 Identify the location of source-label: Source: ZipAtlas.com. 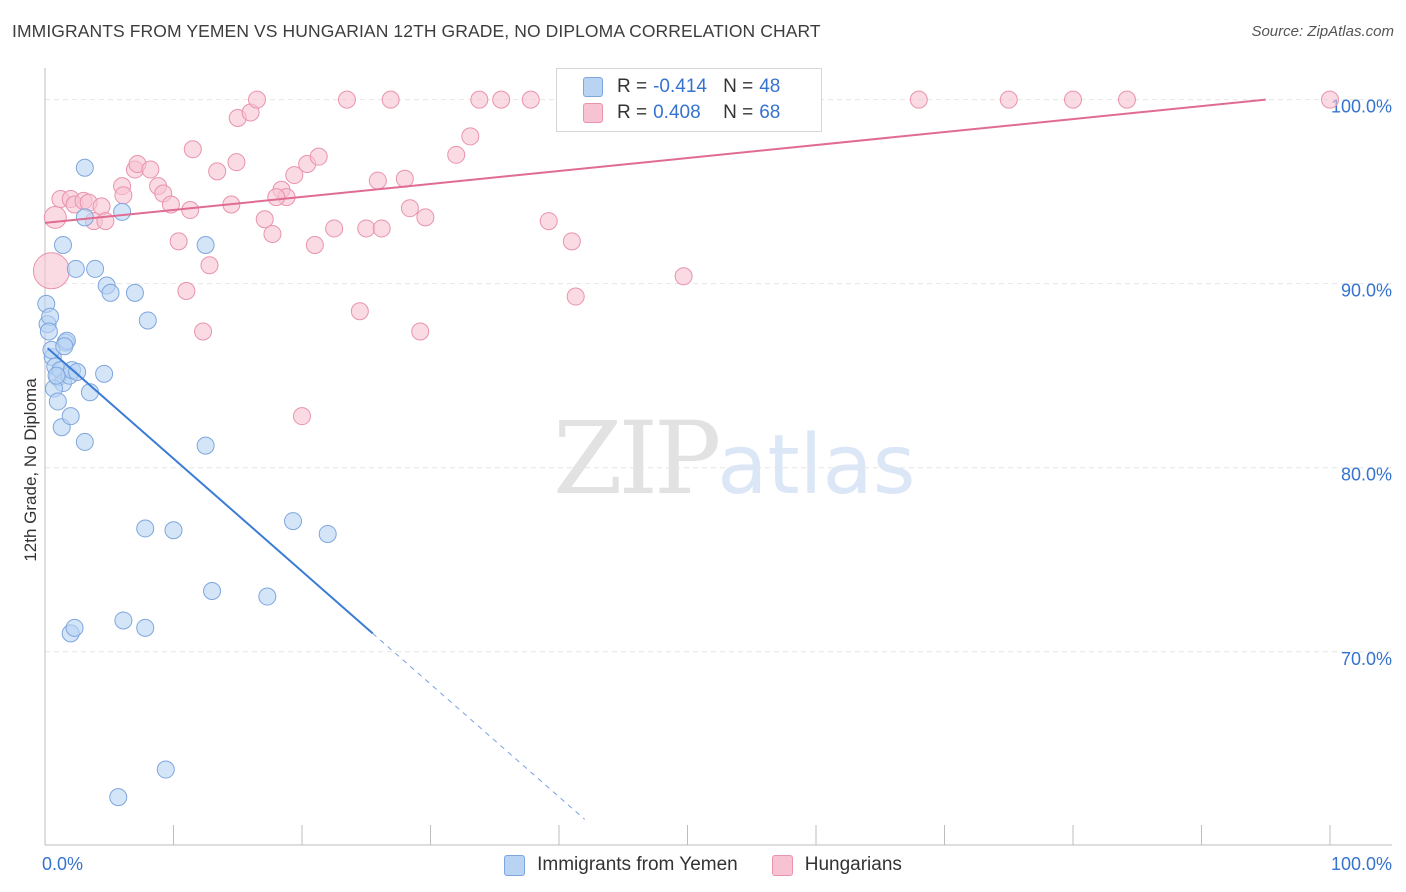
(1322, 31).